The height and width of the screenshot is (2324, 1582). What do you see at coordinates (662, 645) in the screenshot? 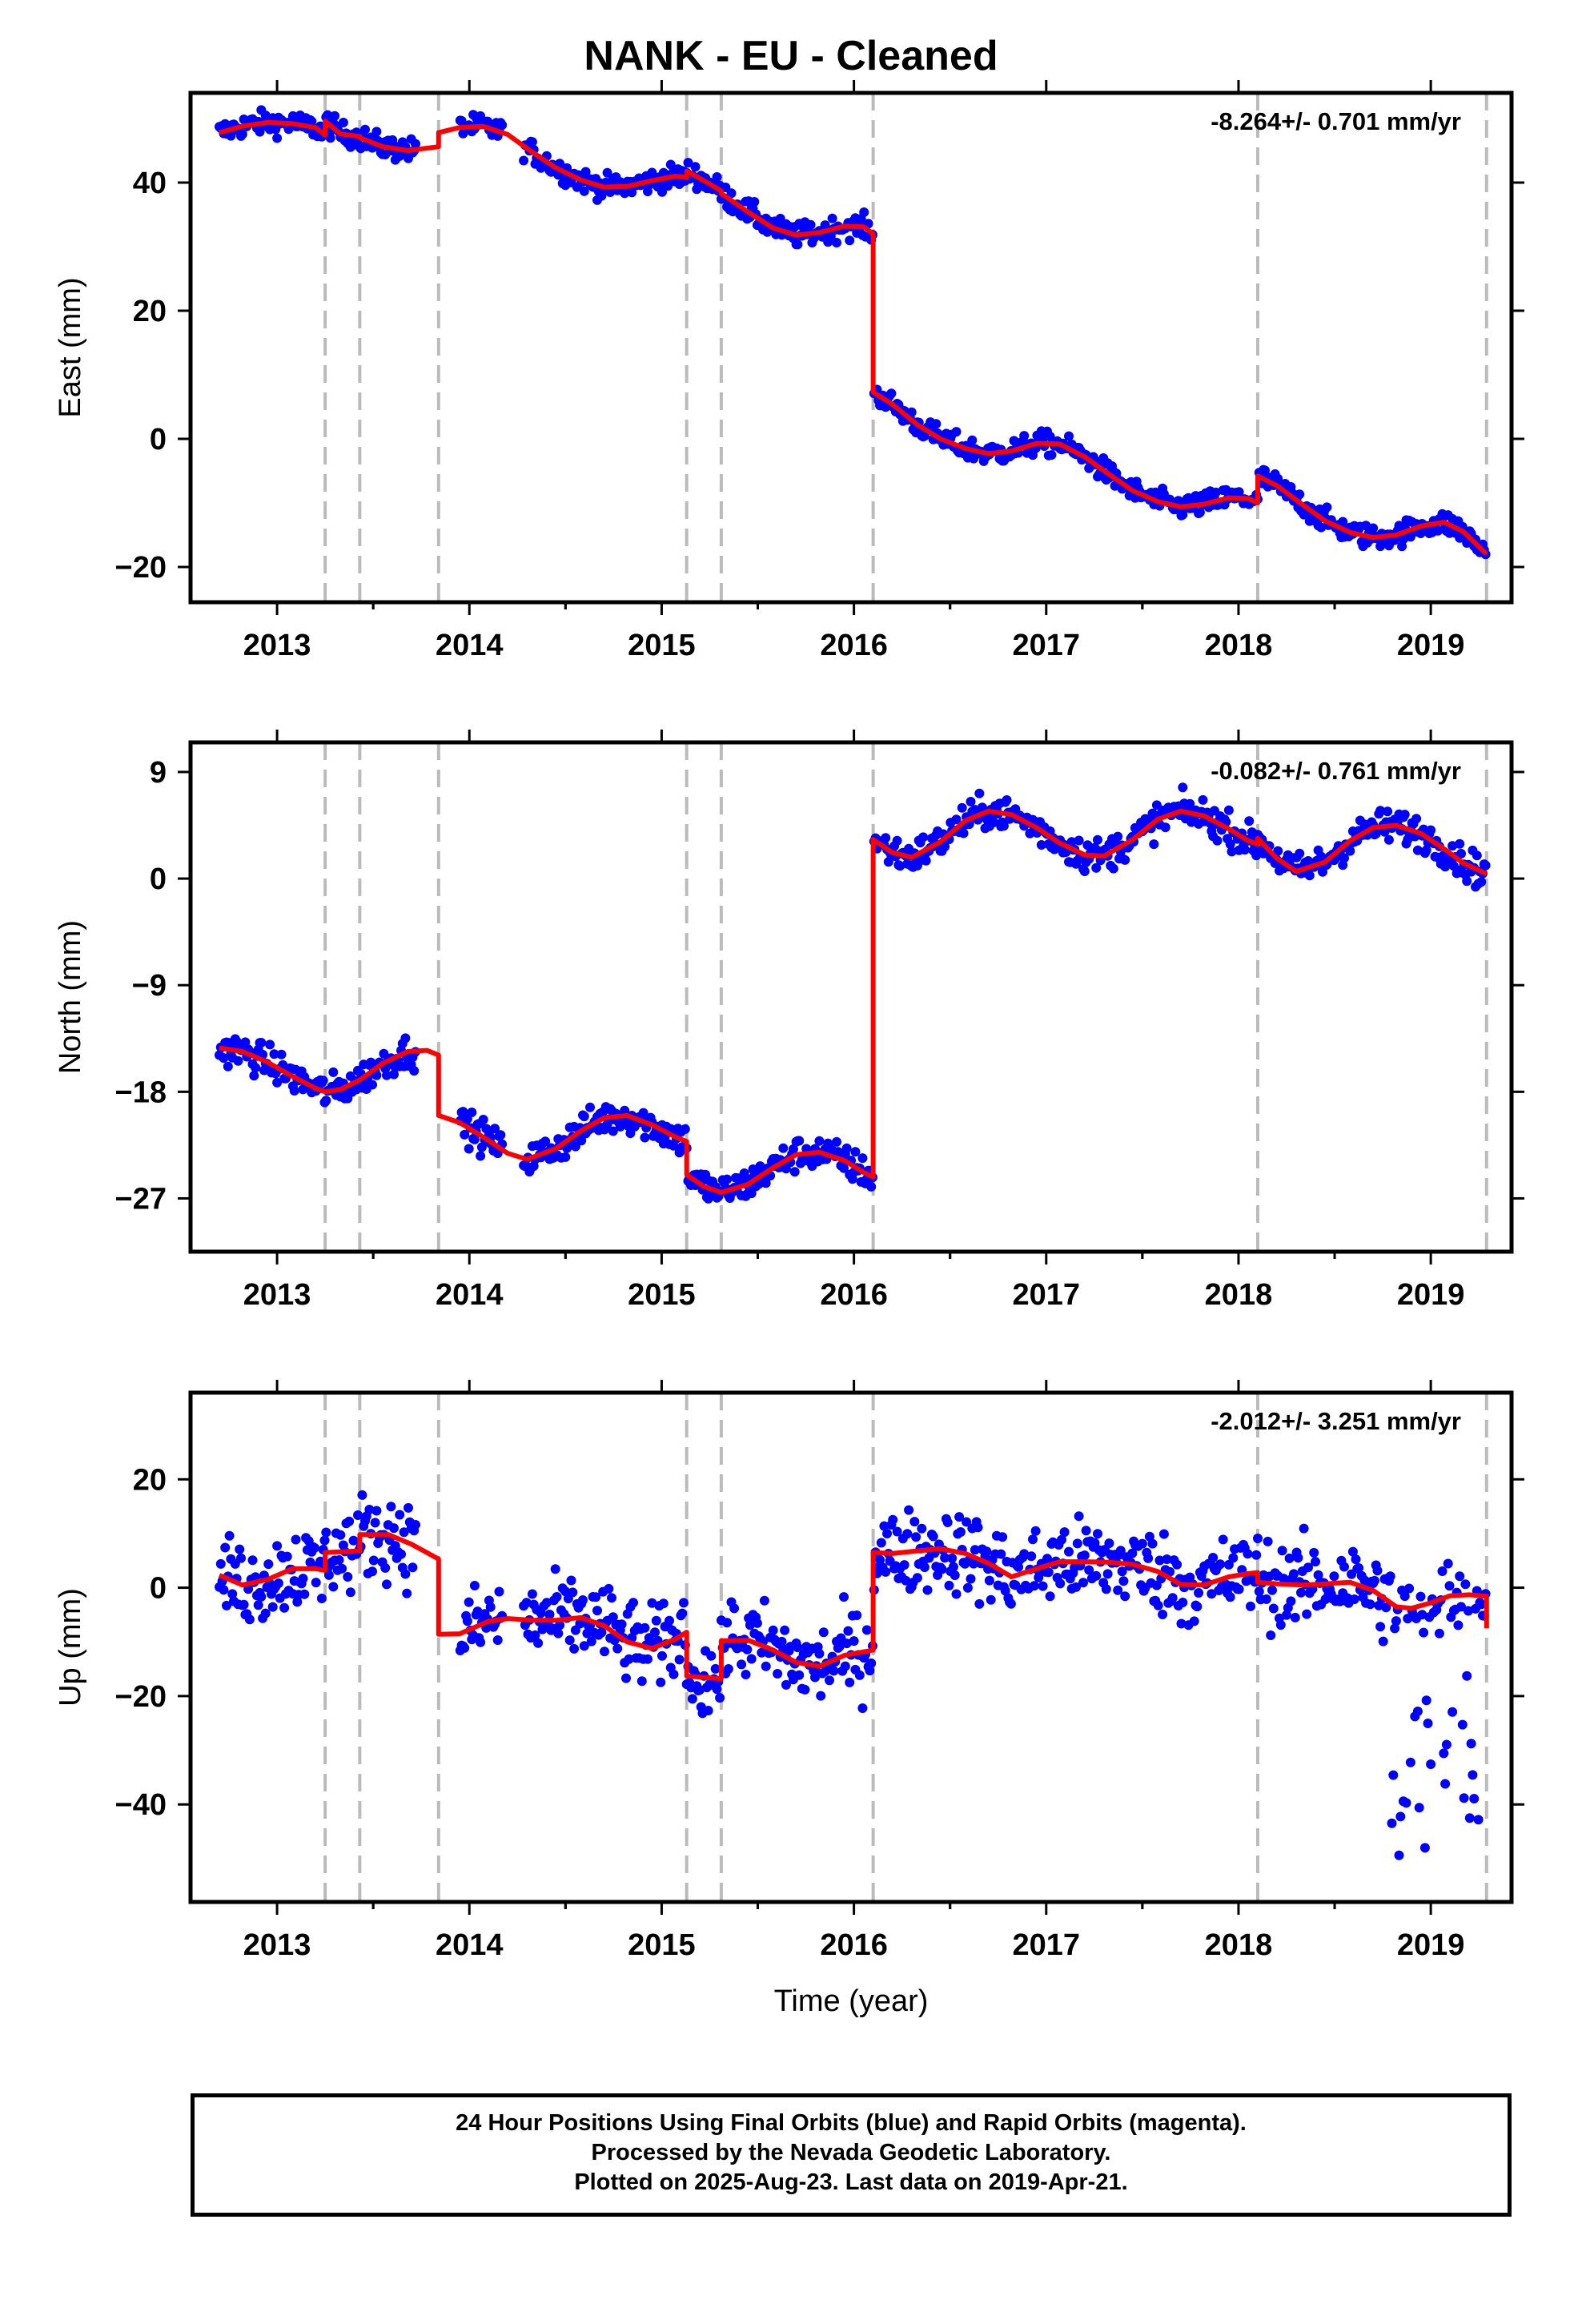
I see `east-x-tick-label: 2015` at bounding box center [662, 645].